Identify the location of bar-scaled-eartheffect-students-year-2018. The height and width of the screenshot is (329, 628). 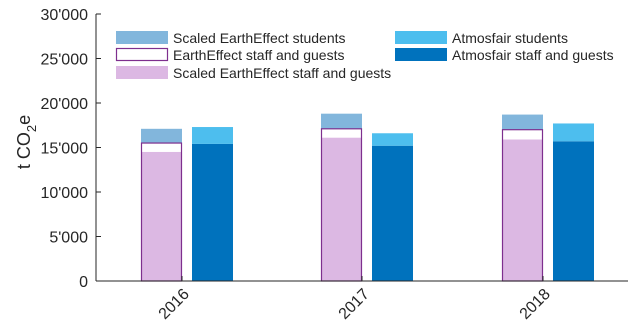
(522, 122).